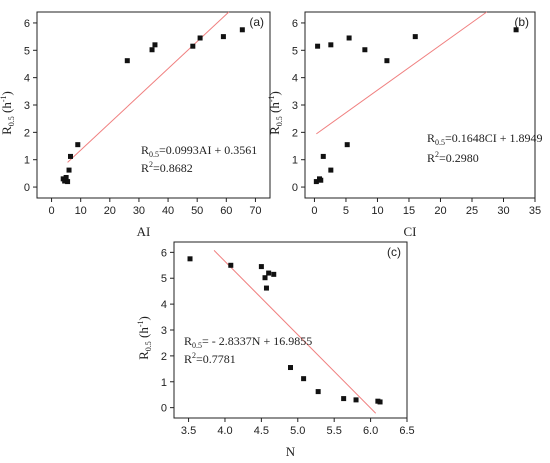  I want to click on r-squared-label-b: R, so click(431, 158).